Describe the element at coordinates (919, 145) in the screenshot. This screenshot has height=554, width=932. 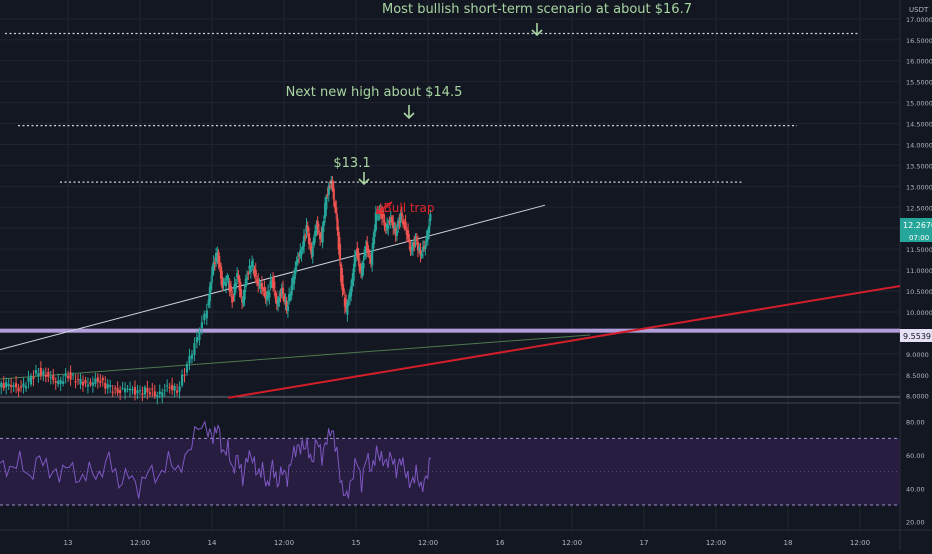
I see `price-tick-label: 14.0000` at that location.